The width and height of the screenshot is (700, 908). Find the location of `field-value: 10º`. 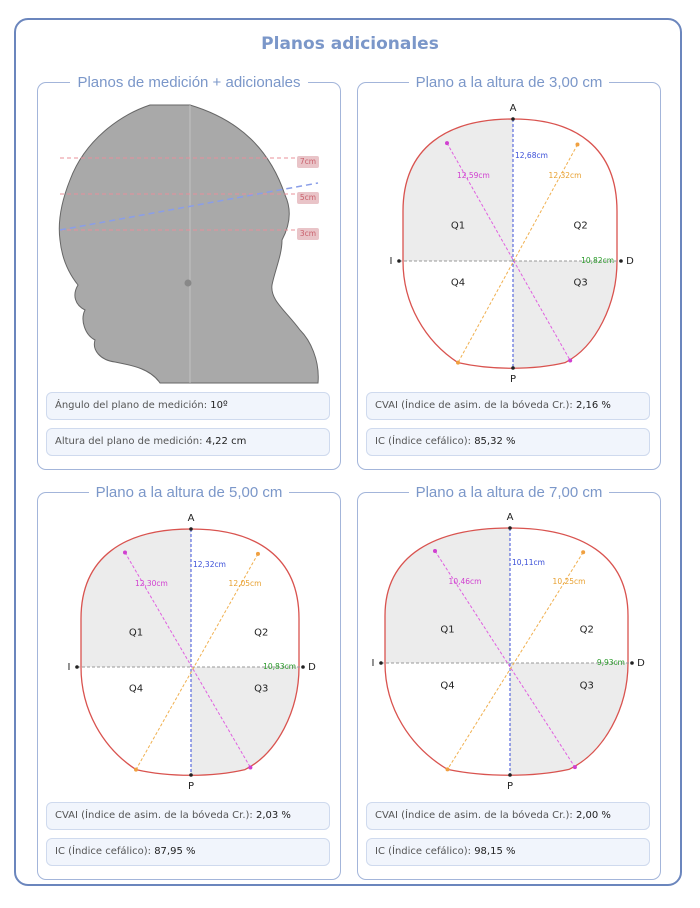

field-value: 10º is located at coordinates (219, 405).